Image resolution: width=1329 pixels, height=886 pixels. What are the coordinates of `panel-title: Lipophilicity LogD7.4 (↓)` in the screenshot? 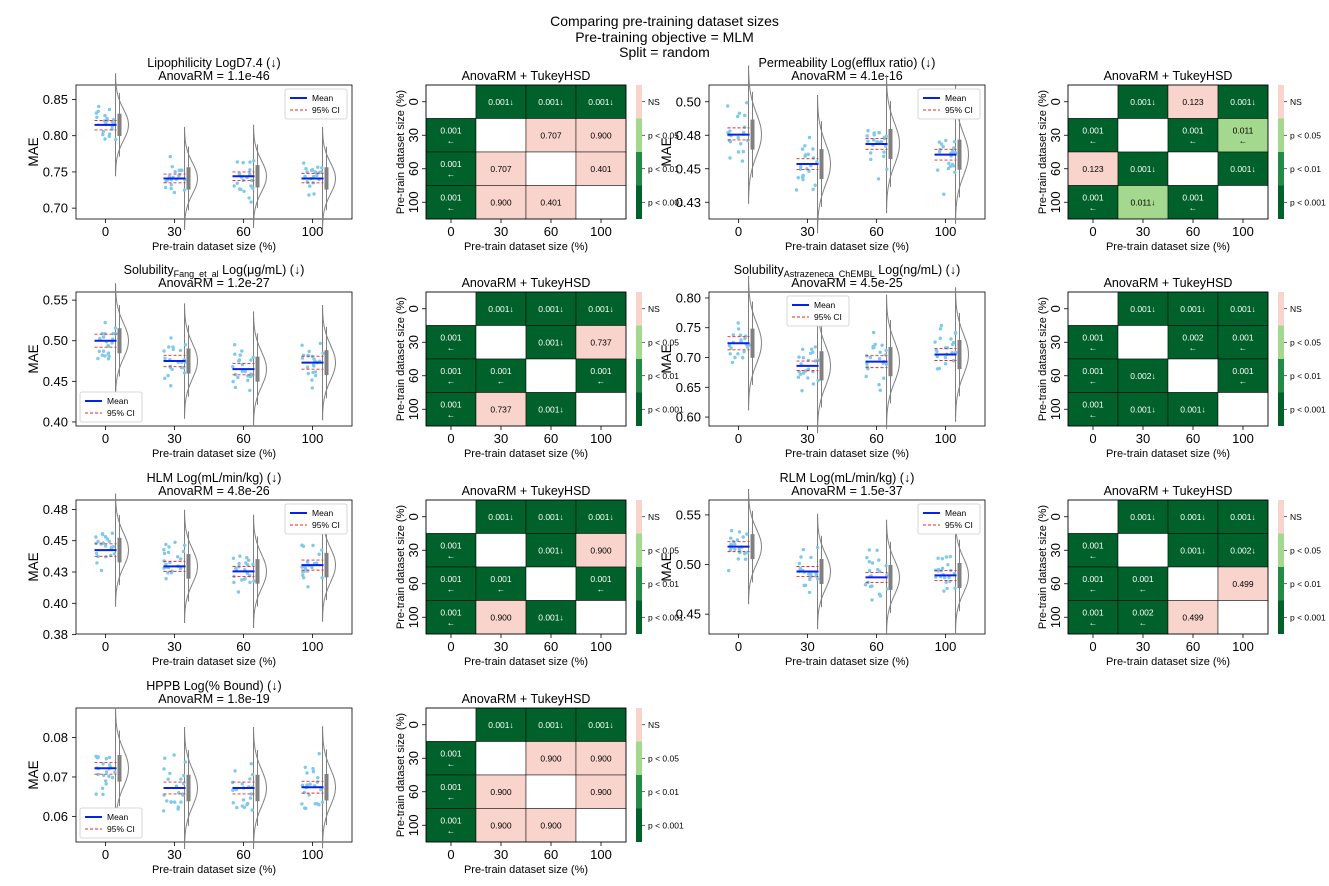 It's located at (213, 63).